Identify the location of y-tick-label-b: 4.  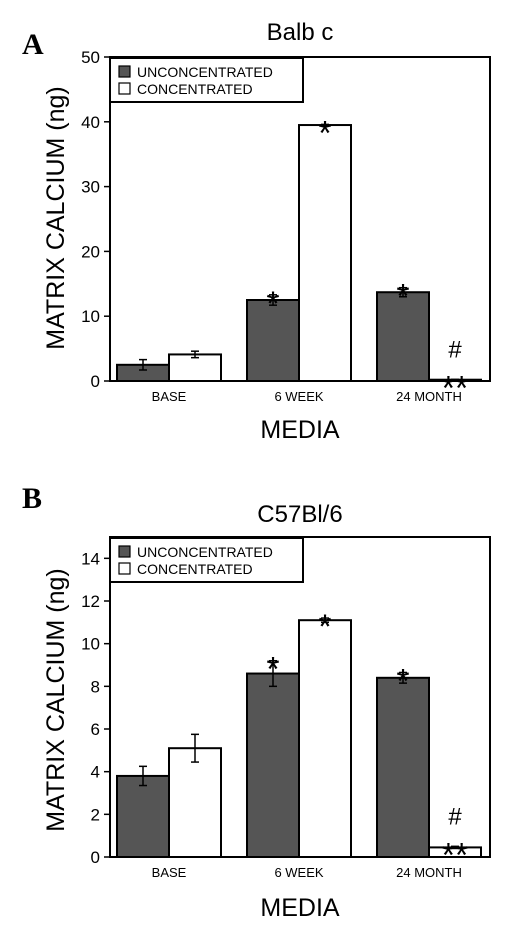
(95, 772).